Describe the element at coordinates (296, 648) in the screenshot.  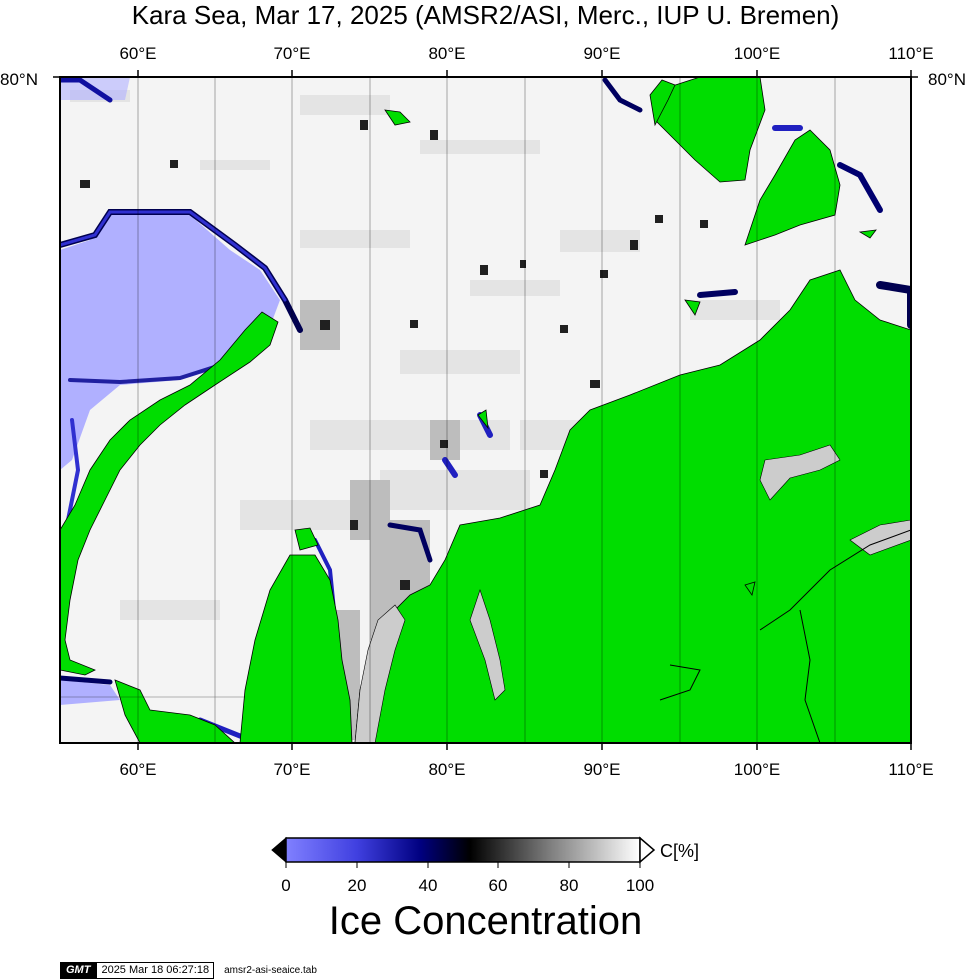
I see `land-yamal` at that location.